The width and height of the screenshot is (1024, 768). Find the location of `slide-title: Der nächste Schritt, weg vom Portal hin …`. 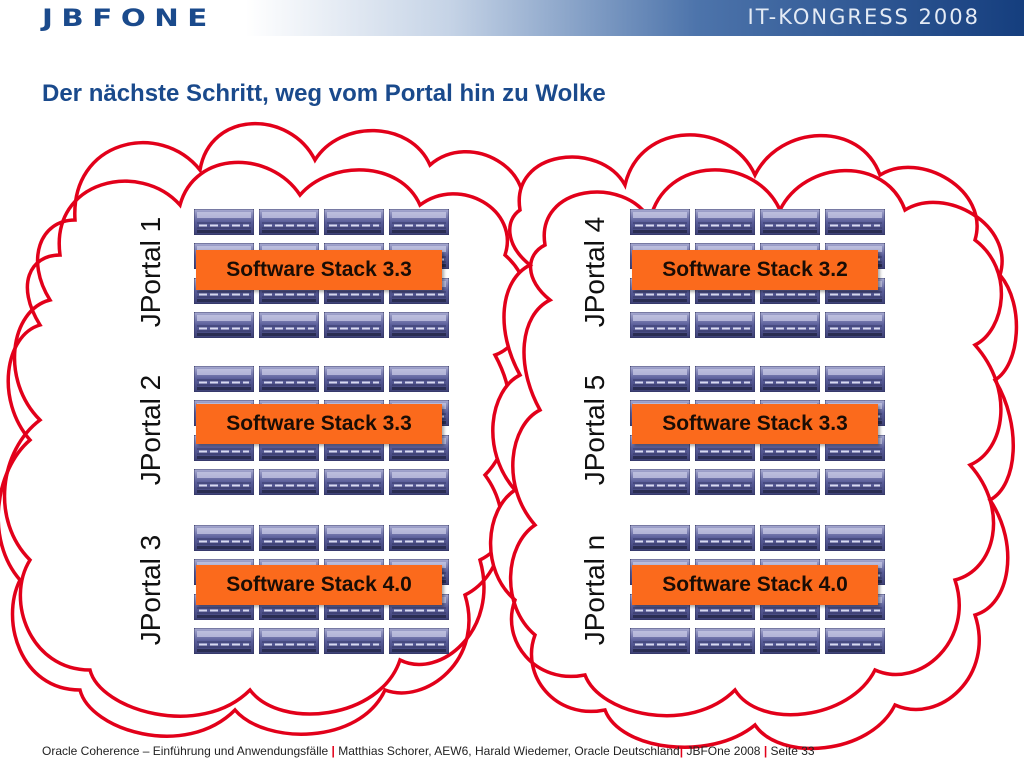

slide-title: Der nächste Schritt, weg vom Portal hin … is located at coordinates (324, 93).